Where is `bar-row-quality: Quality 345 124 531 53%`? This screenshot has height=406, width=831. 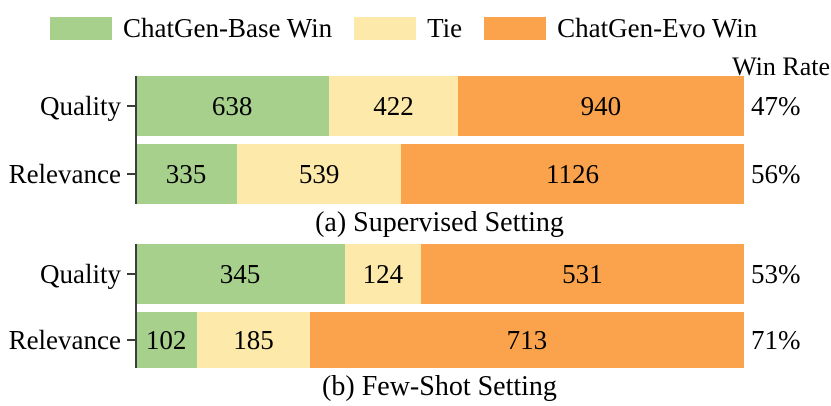
bar-row-quality: Quality 345 124 531 53% is located at coordinates (415, 274).